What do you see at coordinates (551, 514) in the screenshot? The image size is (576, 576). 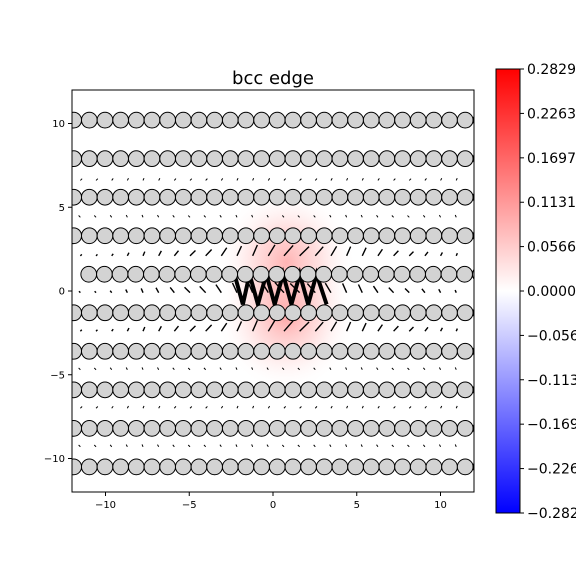 I see `colorbar-tick-label: −0.2829` at bounding box center [551, 514].